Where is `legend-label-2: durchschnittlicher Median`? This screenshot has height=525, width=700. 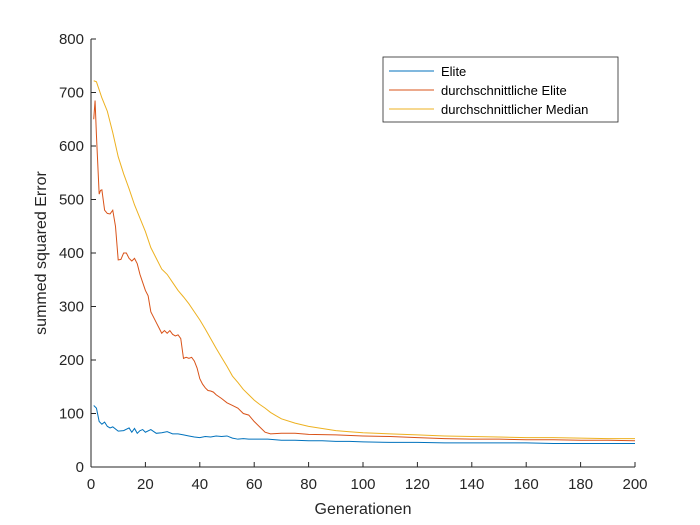
legend-label-2: durchschnittlicher Median is located at coordinates (514, 109).